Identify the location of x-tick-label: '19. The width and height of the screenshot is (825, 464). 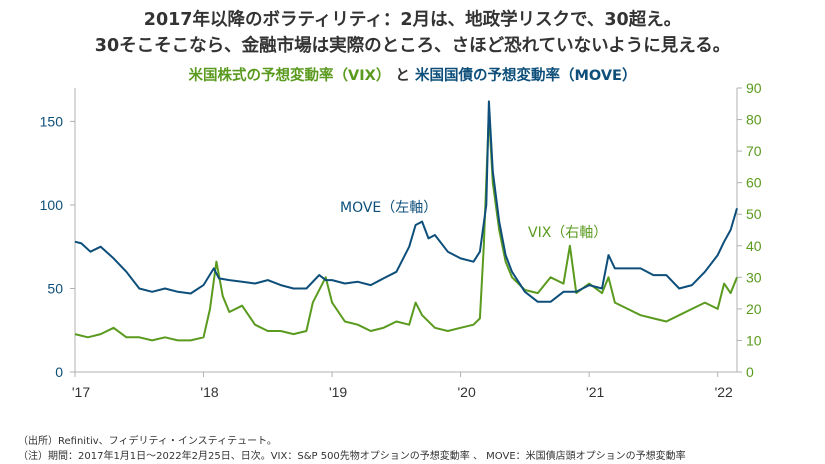
(338, 392).